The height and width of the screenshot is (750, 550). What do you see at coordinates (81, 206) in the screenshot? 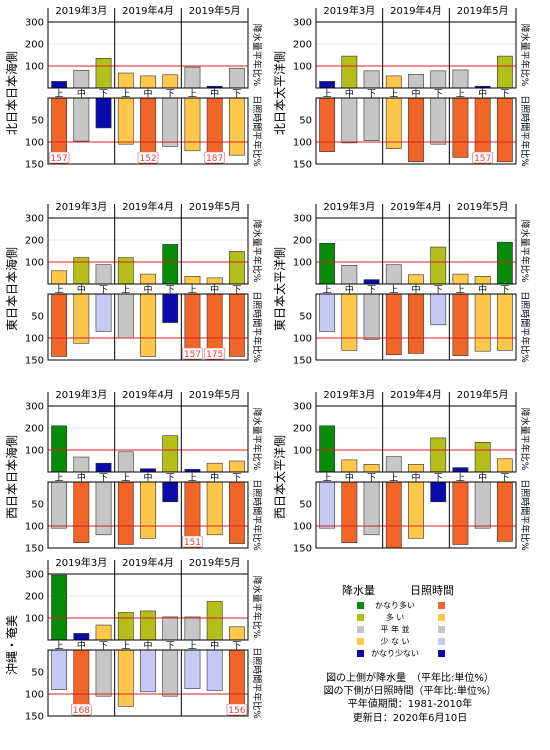
I see `panel3-month-label: 2019年3月` at bounding box center [81, 206].